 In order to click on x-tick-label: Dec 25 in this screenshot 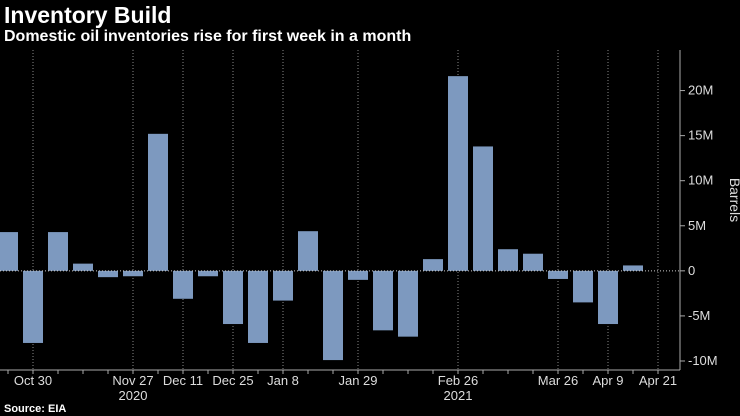, I will do `click(232, 380)`.